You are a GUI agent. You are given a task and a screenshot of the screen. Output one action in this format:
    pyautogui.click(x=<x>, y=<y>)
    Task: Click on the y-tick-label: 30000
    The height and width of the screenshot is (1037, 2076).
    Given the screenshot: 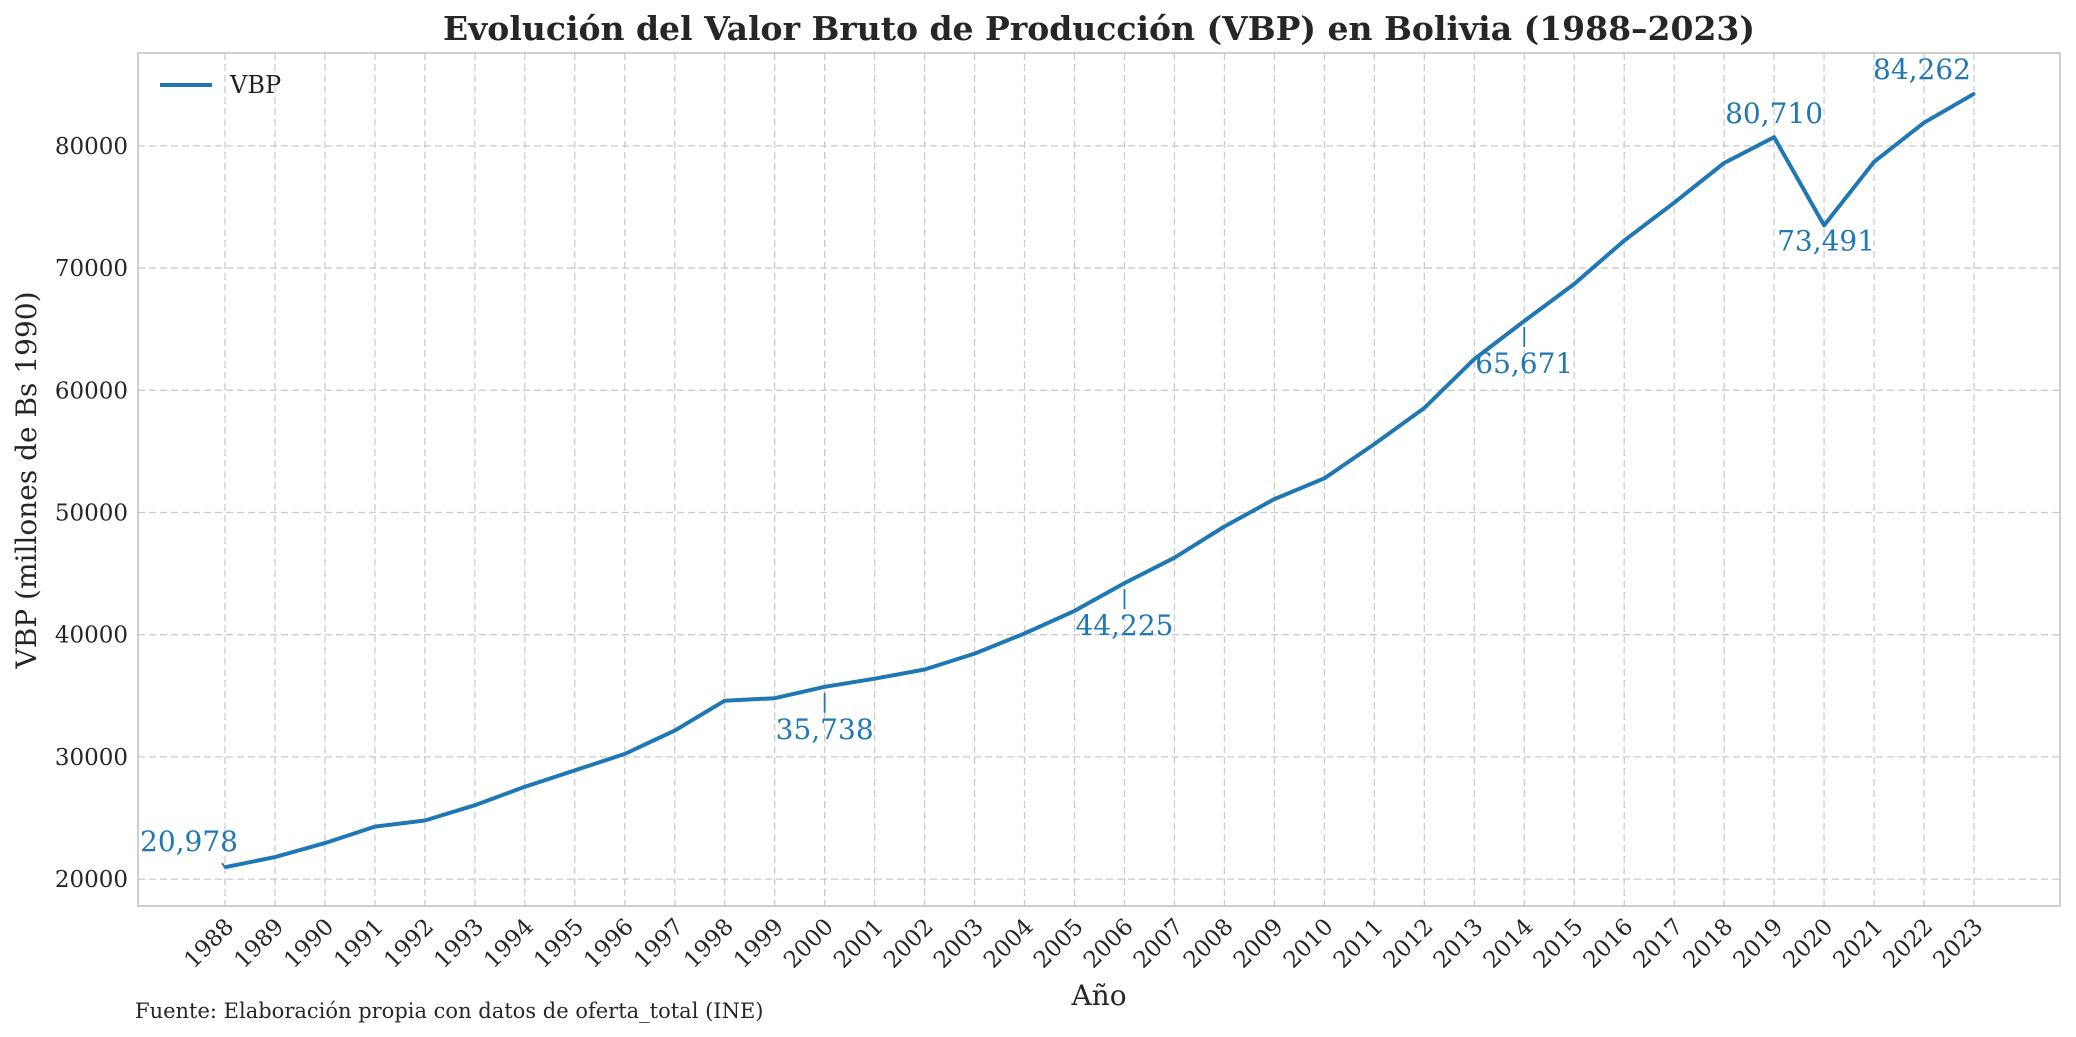 What is the action you would take?
    pyautogui.click(x=91, y=758)
    